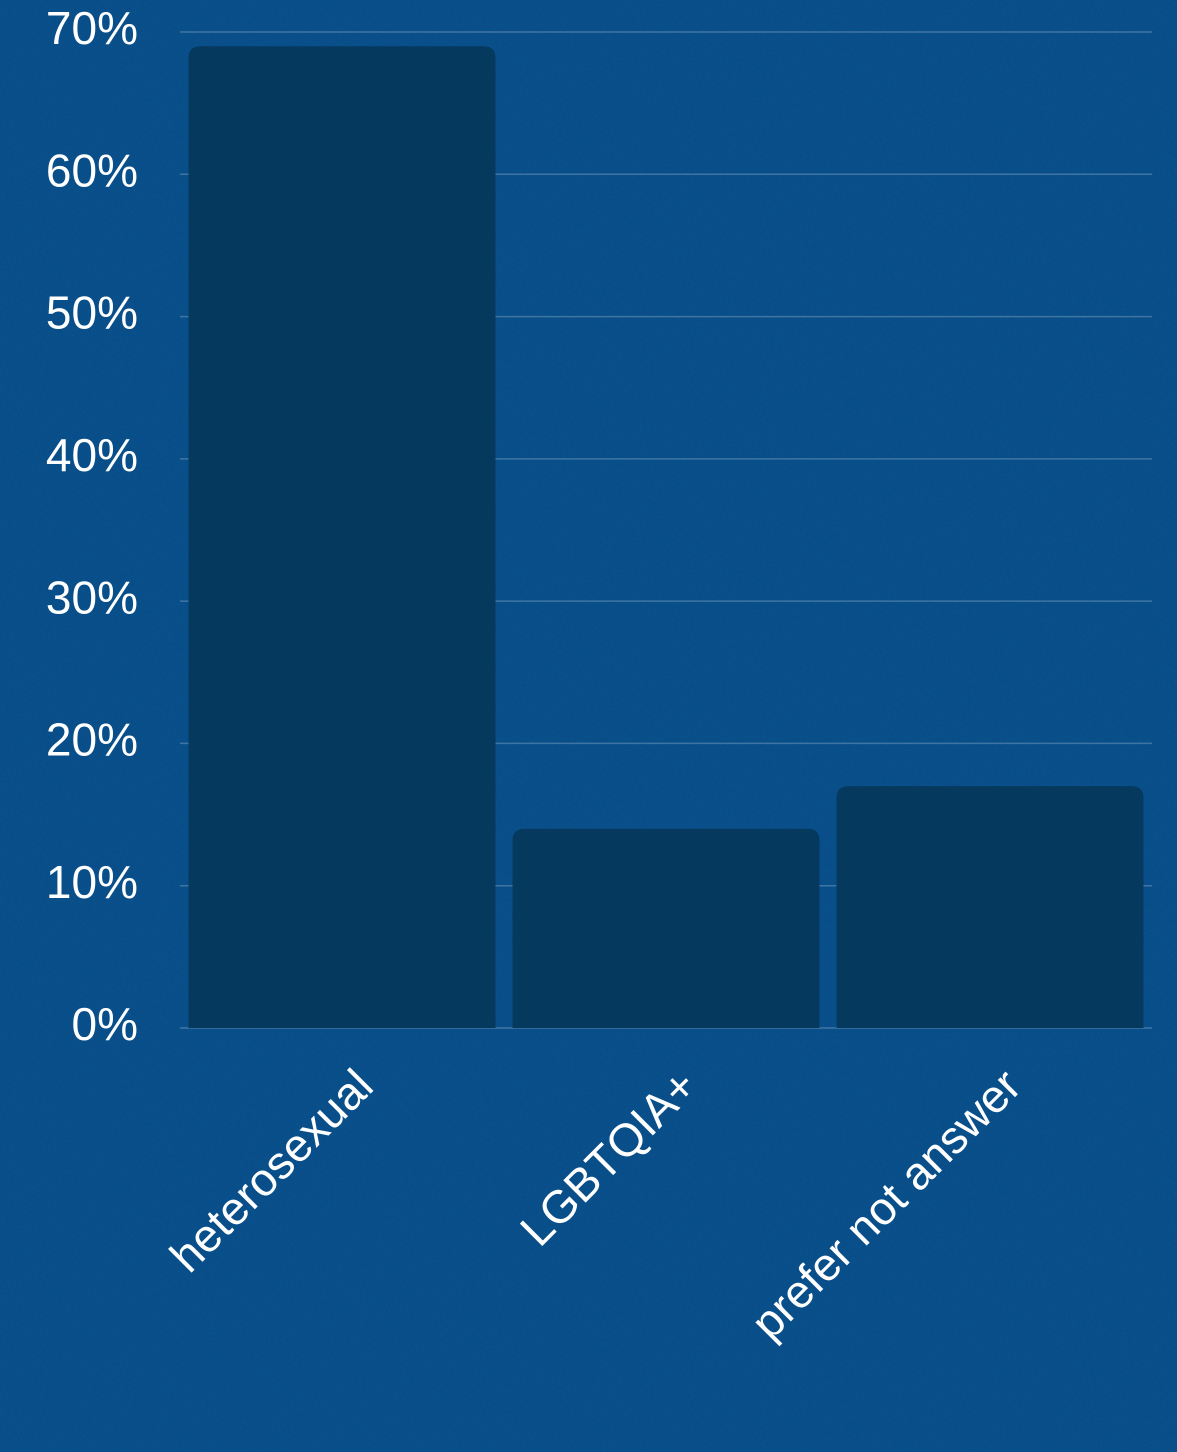 This screenshot has width=1177, height=1452. Describe the element at coordinates (92, 455) in the screenshot. I see `y-tick-label: 40%` at that location.